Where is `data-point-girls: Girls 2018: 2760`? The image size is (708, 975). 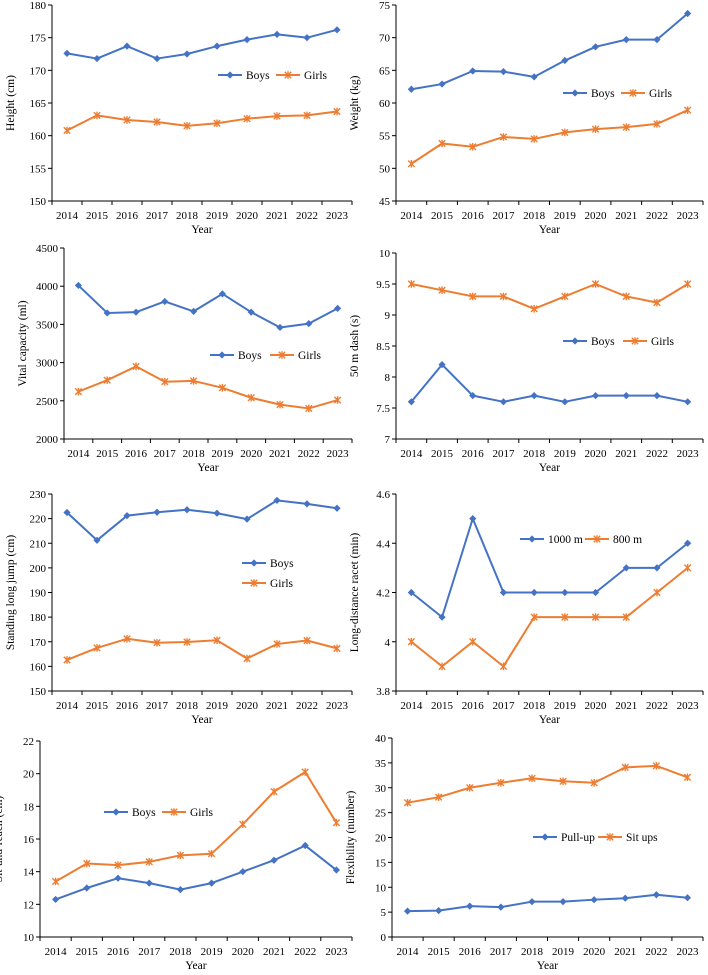
data-point-girls: Girls 2018: 2760 is located at coordinates (193, 381).